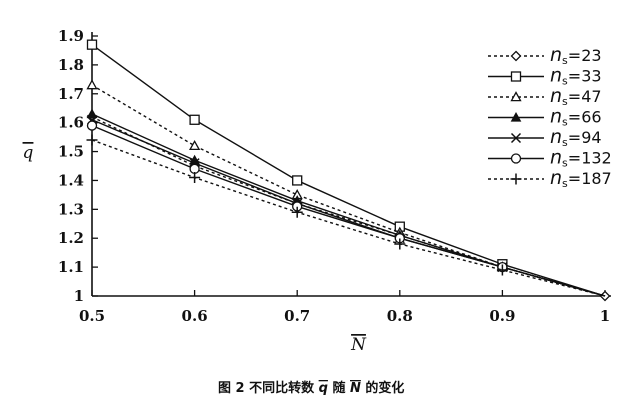  Describe the element at coordinates (585, 117) in the screenshot. I see `legend-label-value: =66` at that location.